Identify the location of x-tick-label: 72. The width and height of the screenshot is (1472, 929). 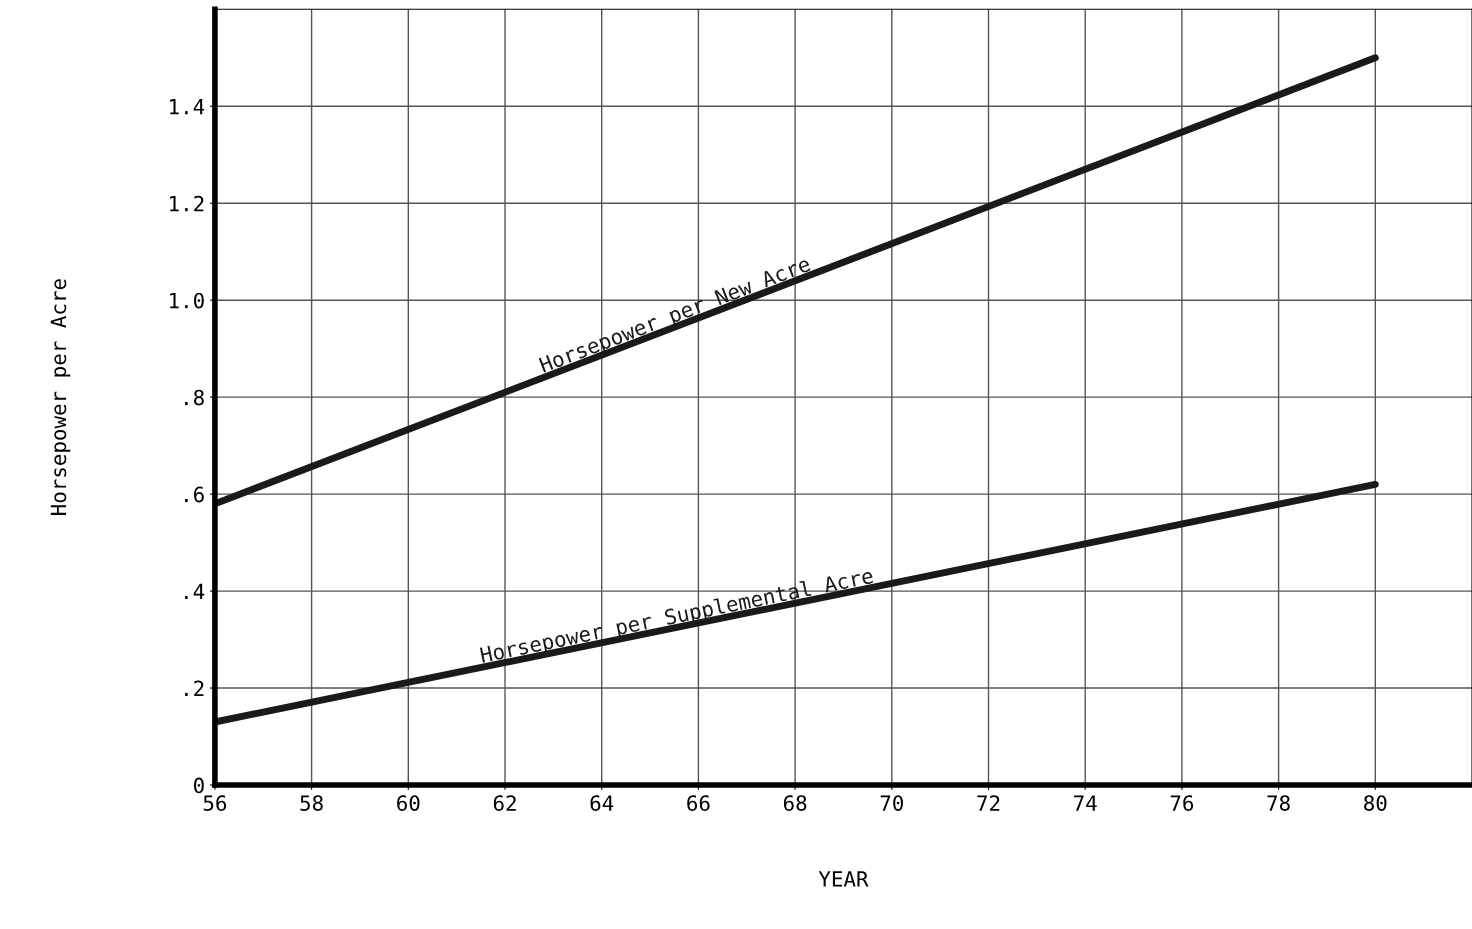
(988, 803).